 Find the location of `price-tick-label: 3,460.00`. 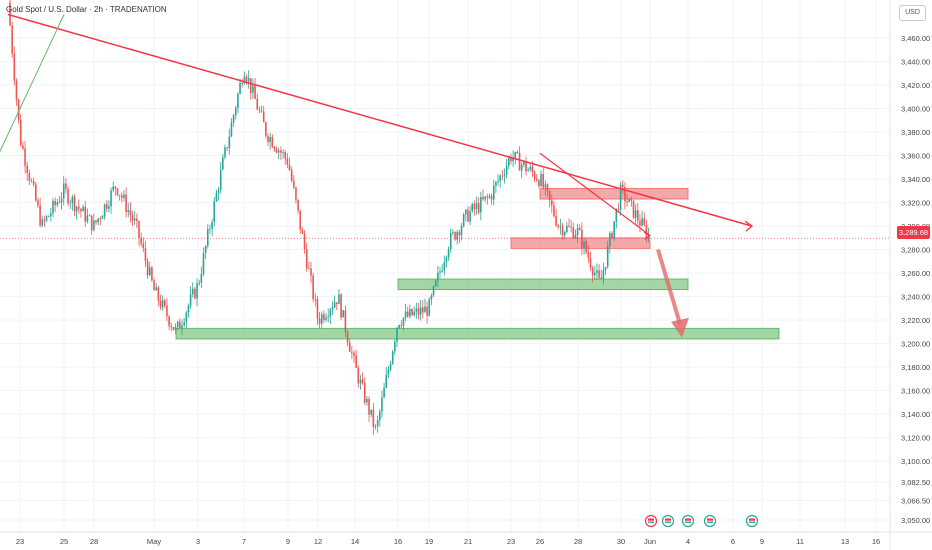

price-tick-label: 3,460.00 is located at coordinates (915, 38).